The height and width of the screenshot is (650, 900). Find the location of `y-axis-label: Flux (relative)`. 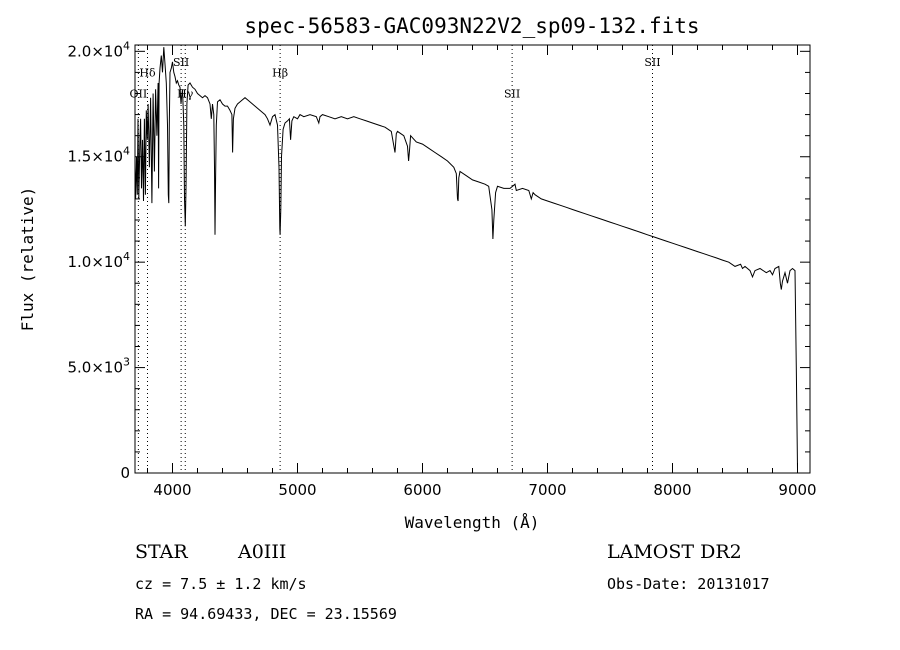

y-axis-label: Flux (relative) is located at coordinates (27, 259).